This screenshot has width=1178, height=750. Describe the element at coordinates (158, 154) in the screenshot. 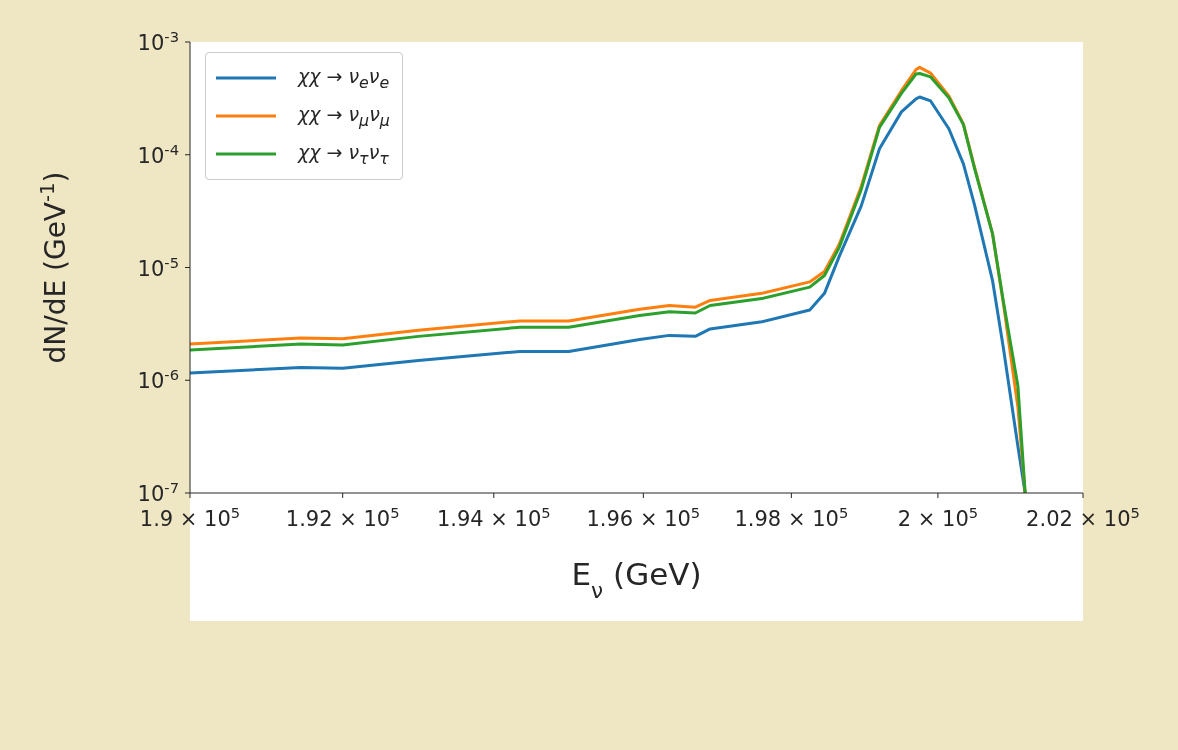

I see `y-tick-label: 10$^{-4}$` at that location.